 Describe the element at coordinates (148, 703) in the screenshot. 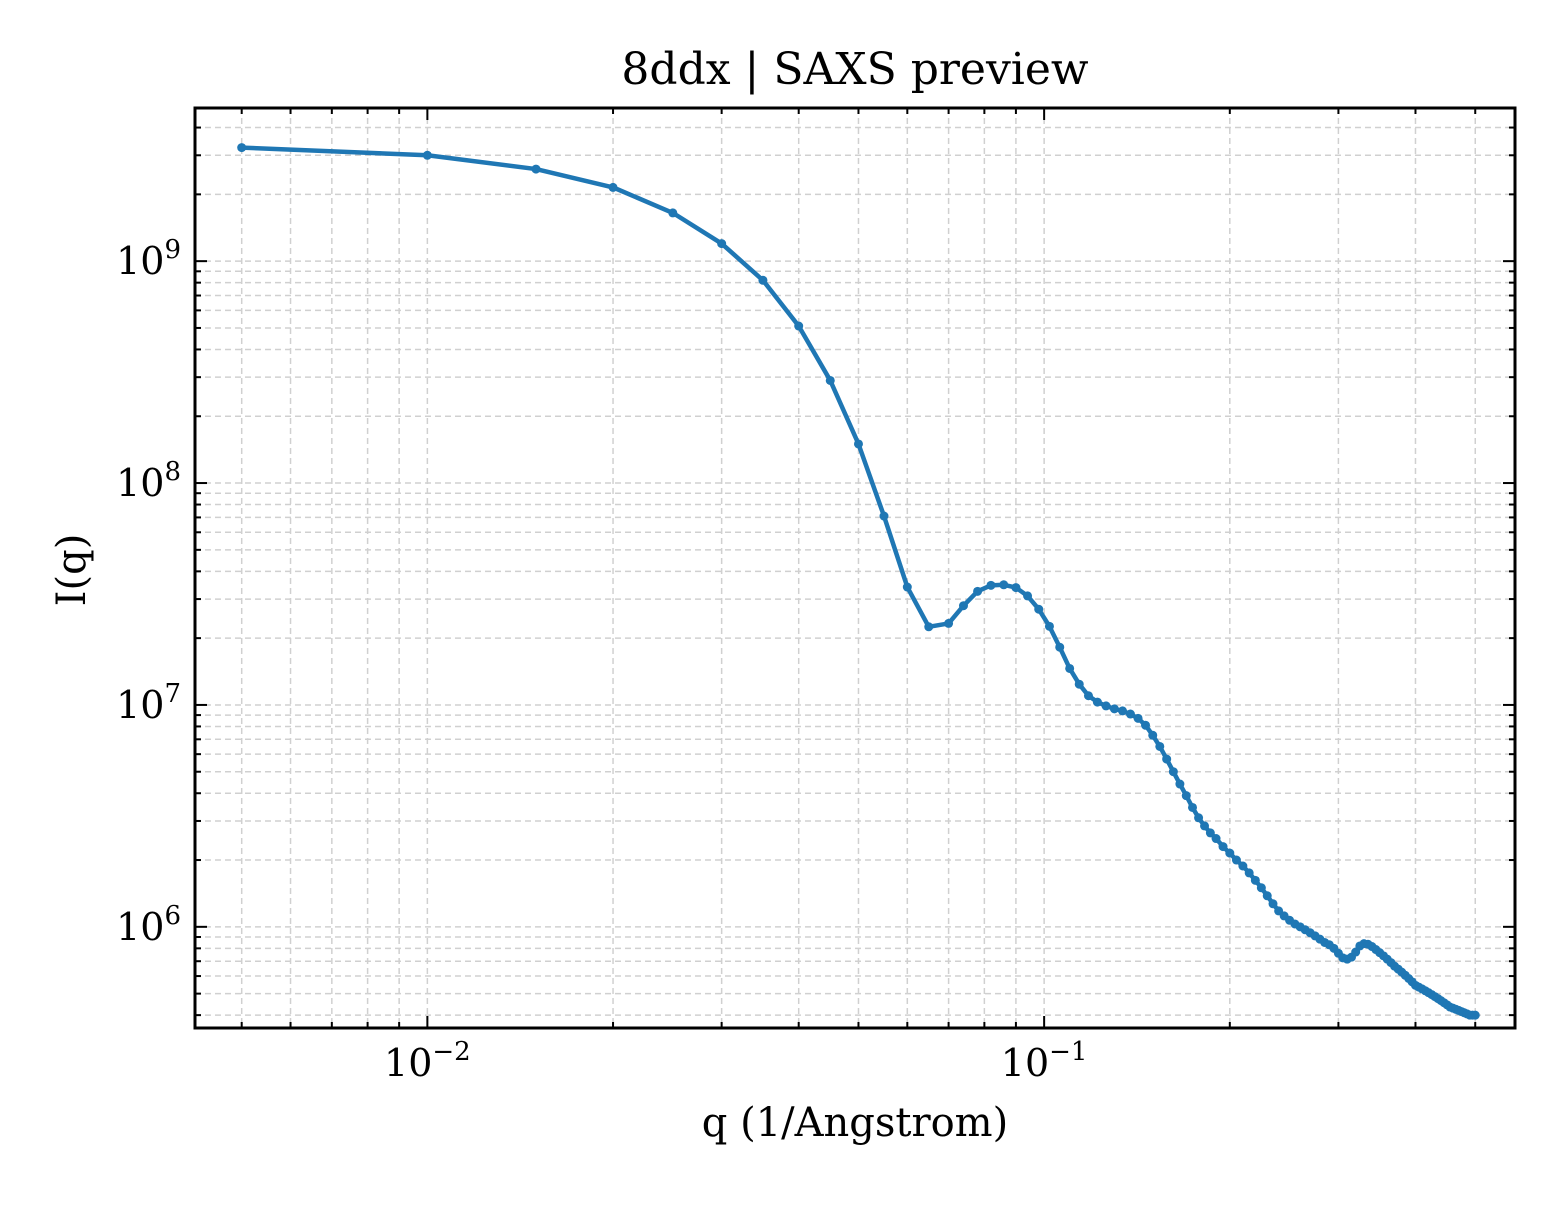

I see `y-tick-label: 107` at that location.